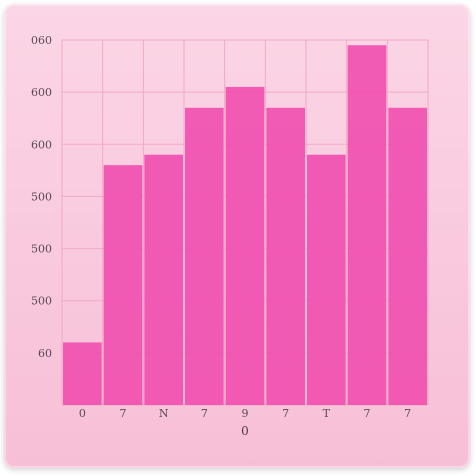 Image resolution: width=476 pixels, height=476 pixels. Describe the element at coordinates (41, 40) in the screenshot. I see `y-tick-label: 060` at that location.